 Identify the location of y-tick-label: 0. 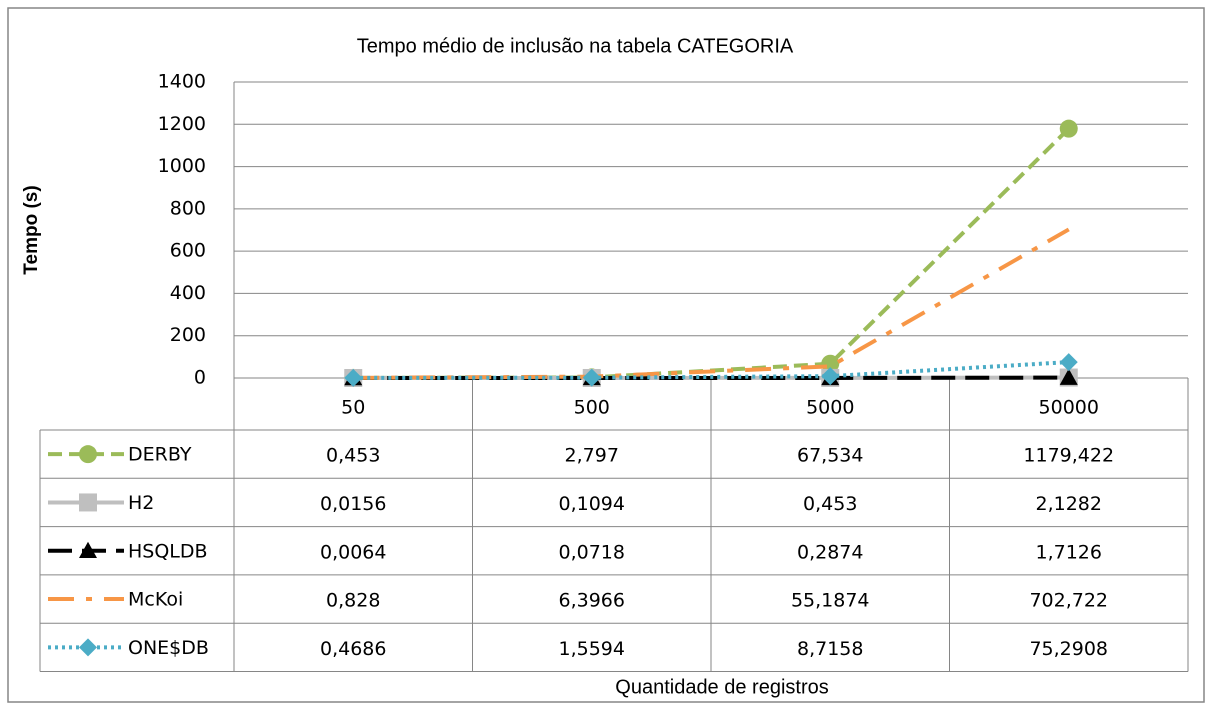
(200, 378).